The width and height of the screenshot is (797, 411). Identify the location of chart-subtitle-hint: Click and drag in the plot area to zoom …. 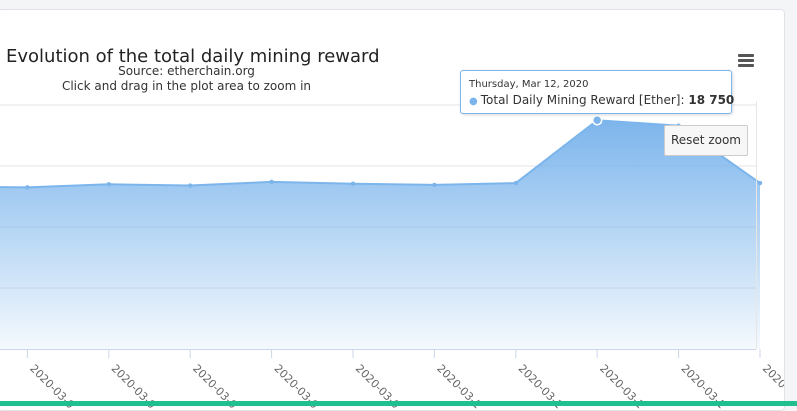
(186, 86).